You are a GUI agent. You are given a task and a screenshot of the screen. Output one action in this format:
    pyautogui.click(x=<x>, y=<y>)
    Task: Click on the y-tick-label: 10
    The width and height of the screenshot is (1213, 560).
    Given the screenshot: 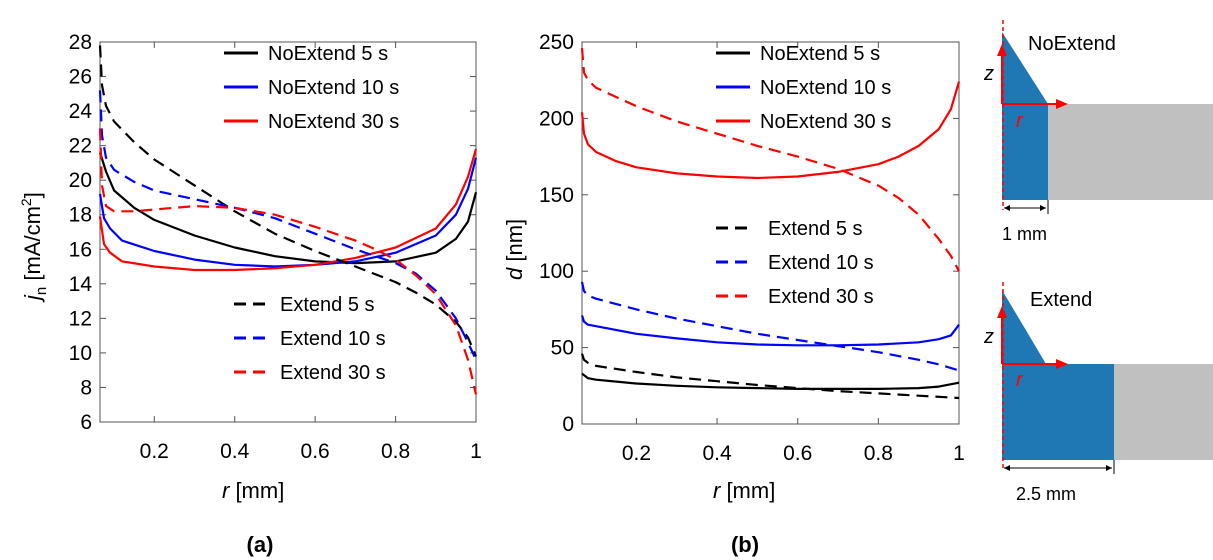 What is the action you would take?
    pyautogui.click(x=80, y=353)
    